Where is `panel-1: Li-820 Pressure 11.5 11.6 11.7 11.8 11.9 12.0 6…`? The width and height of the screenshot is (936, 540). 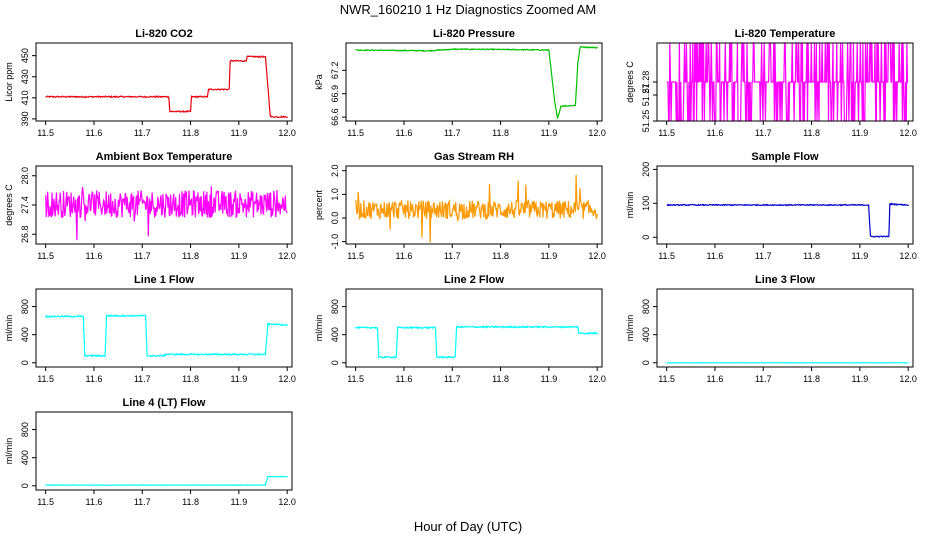
panel-1: Li-820 Pressure 11.5 11.6 11.7 11.8 11.9 12.0 6… is located at coordinates (460, 83).